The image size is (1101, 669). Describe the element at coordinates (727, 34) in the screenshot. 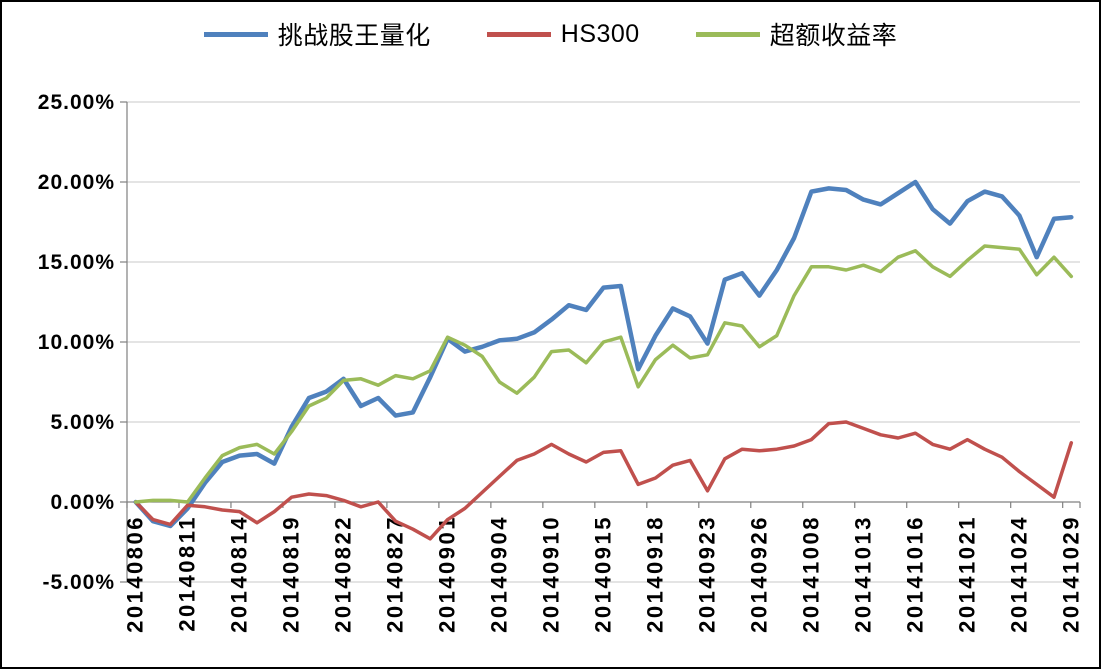

I see `legend-line-swatch-excess` at that location.